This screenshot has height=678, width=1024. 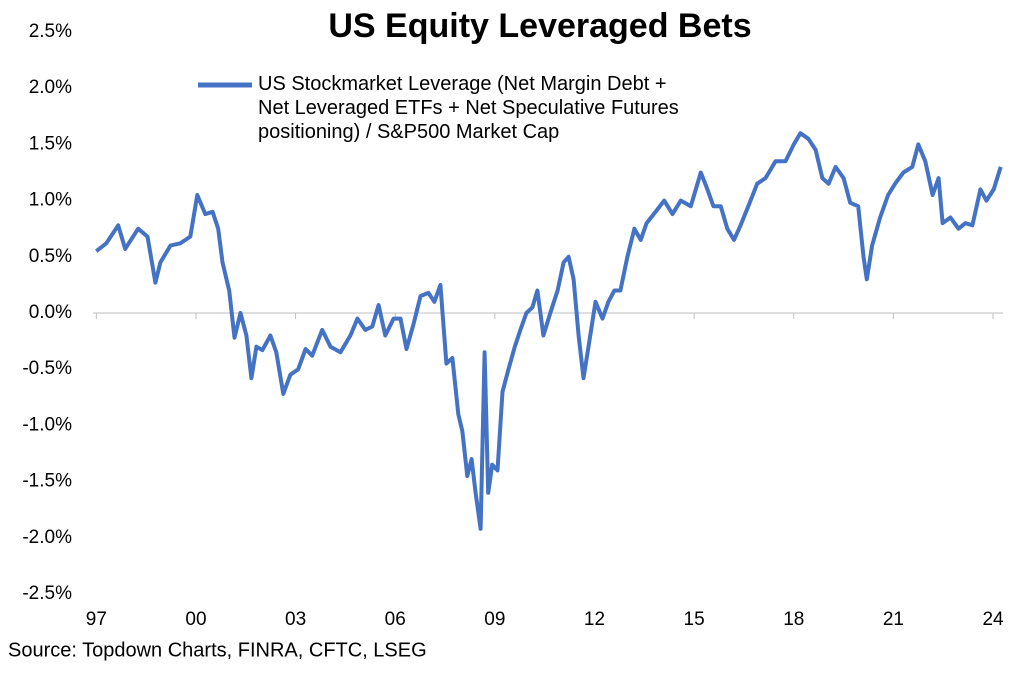 What do you see at coordinates (195, 619) in the screenshot?
I see `x-tick-label: 00` at bounding box center [195, 619].